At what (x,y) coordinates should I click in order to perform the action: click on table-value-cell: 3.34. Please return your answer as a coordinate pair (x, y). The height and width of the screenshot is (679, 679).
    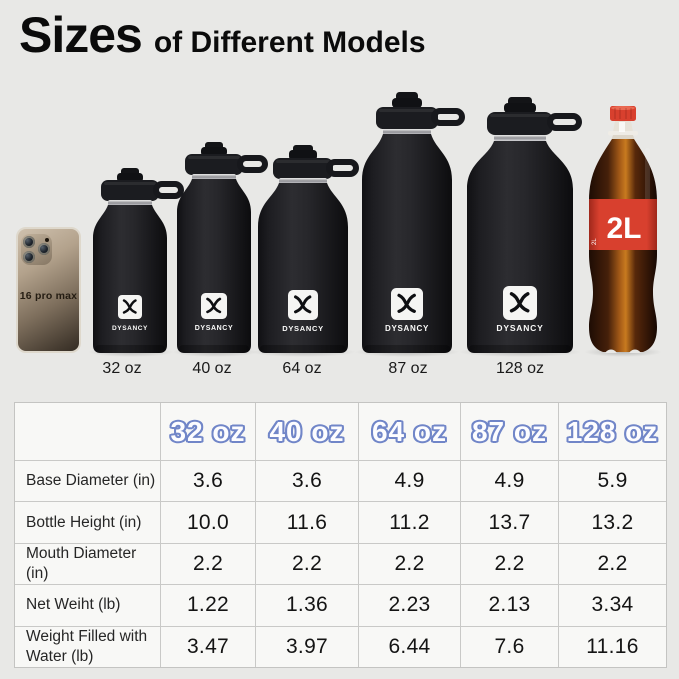
    Looking at the image, I should click on (612, 605).